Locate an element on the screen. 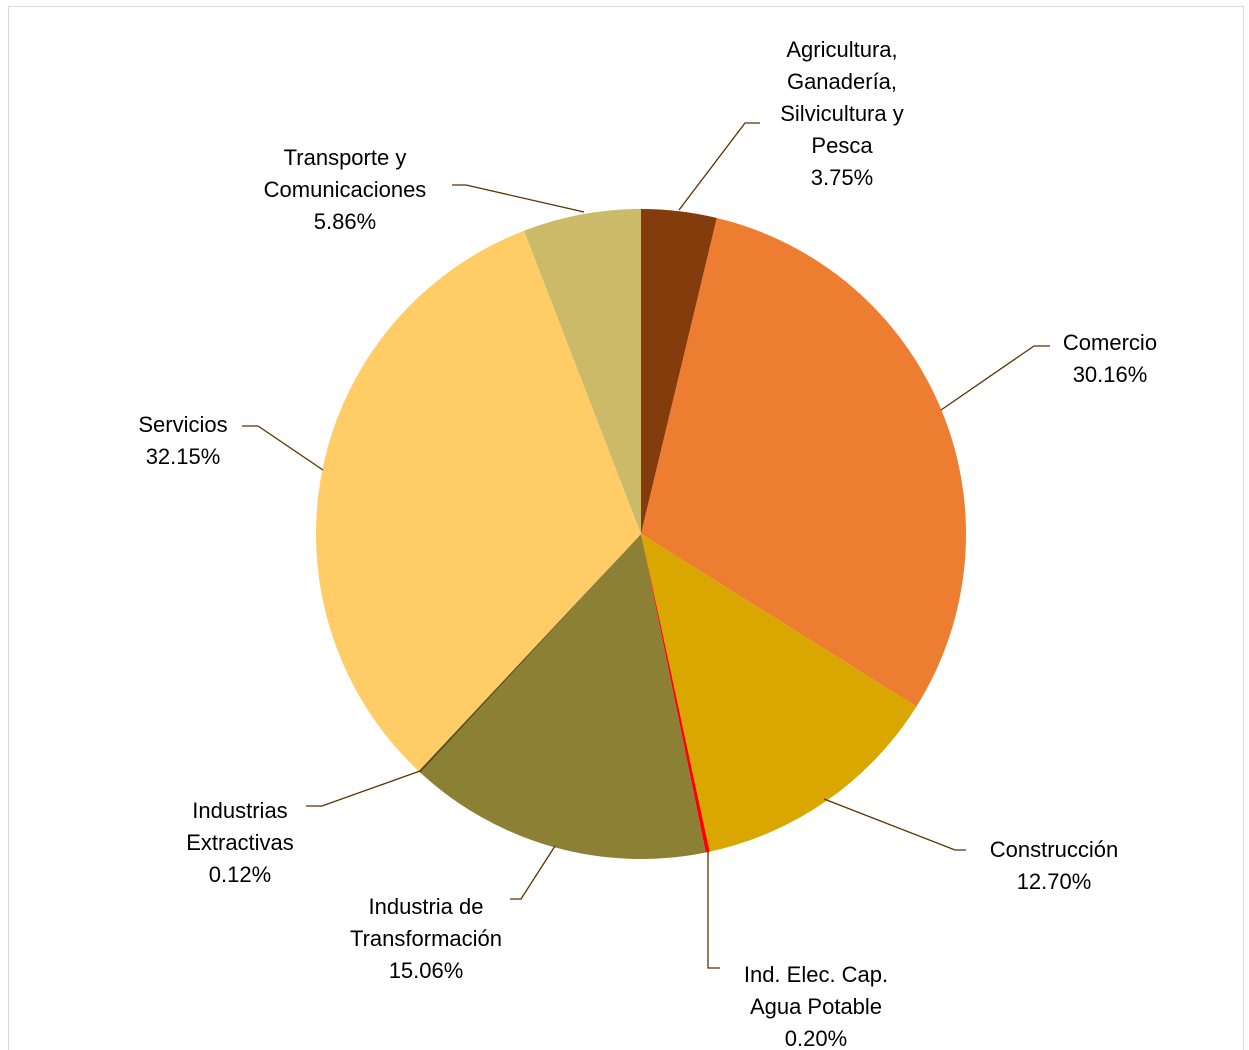 The image size is (1249, 1050). data-label-category: Ganadería, is located at coordinates (842, 81).